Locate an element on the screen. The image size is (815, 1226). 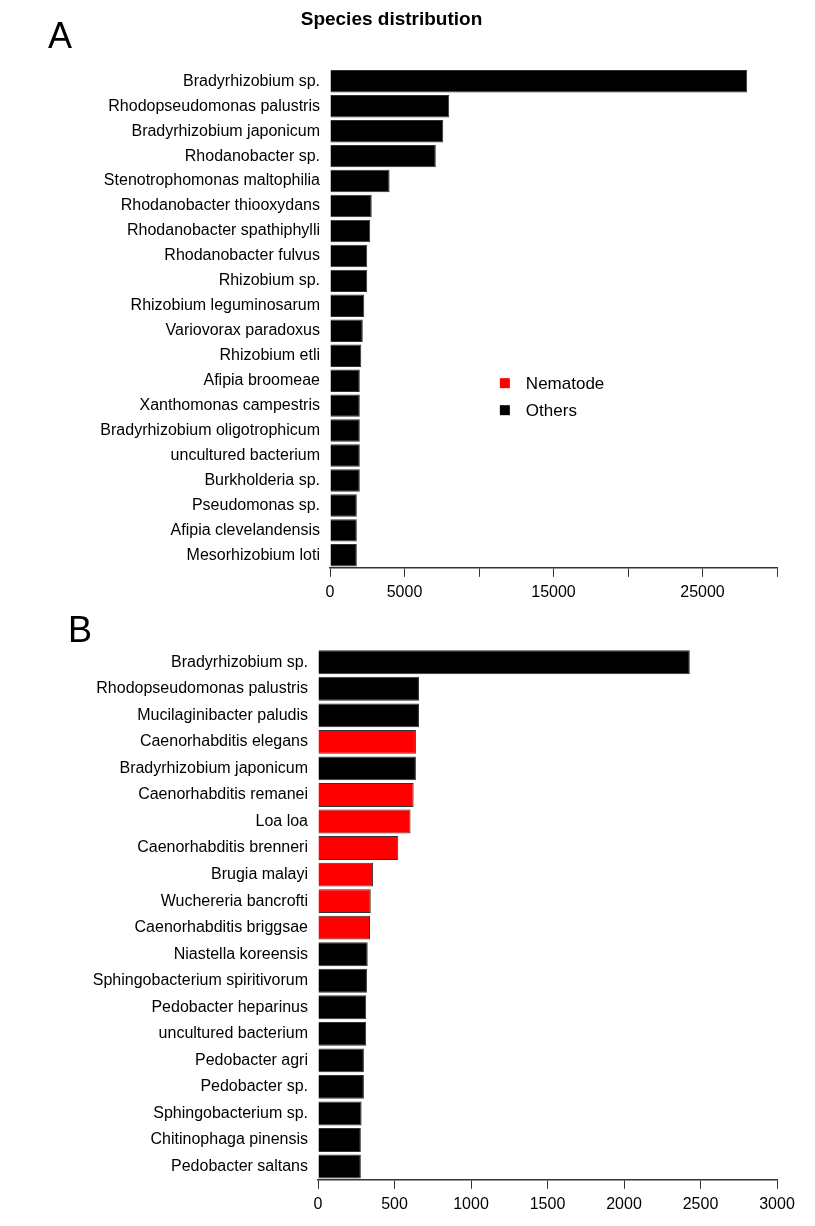
y-tick-label: Rhodanobacter sp. is located at coordinates (252, 155).